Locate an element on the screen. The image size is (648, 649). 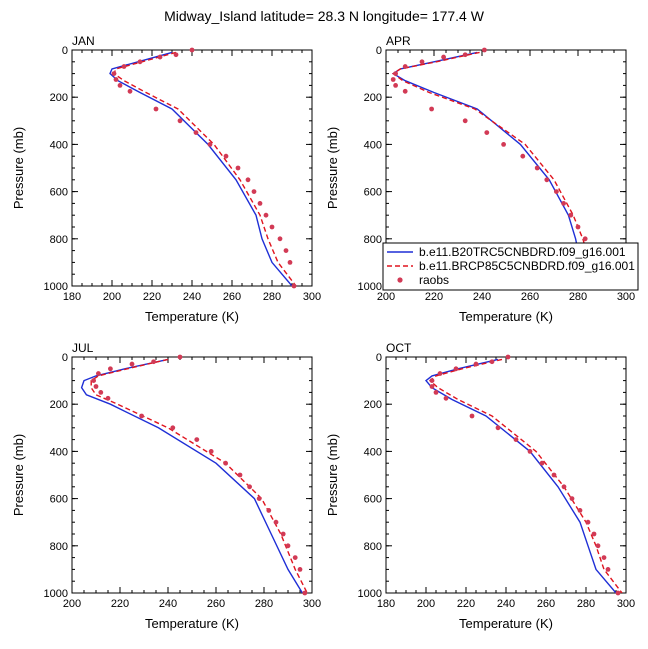
x-tick-label: 180 is located at coordinates (72, 297).